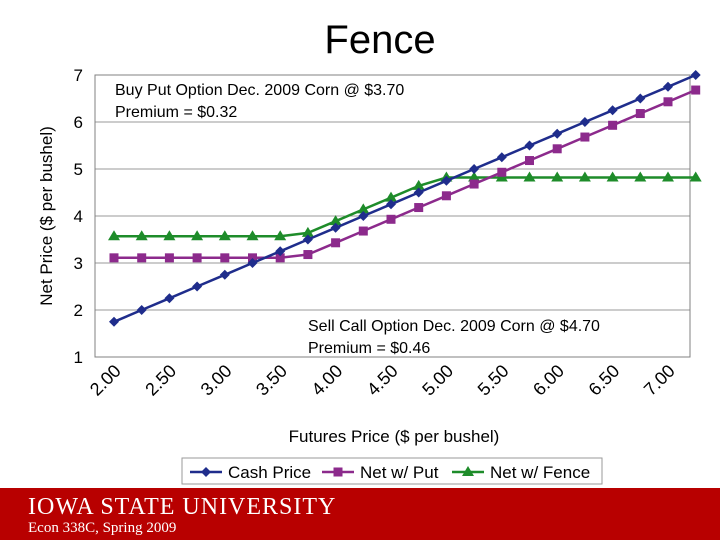  I want to click on y-tick-label: 4, so click(78, 216).